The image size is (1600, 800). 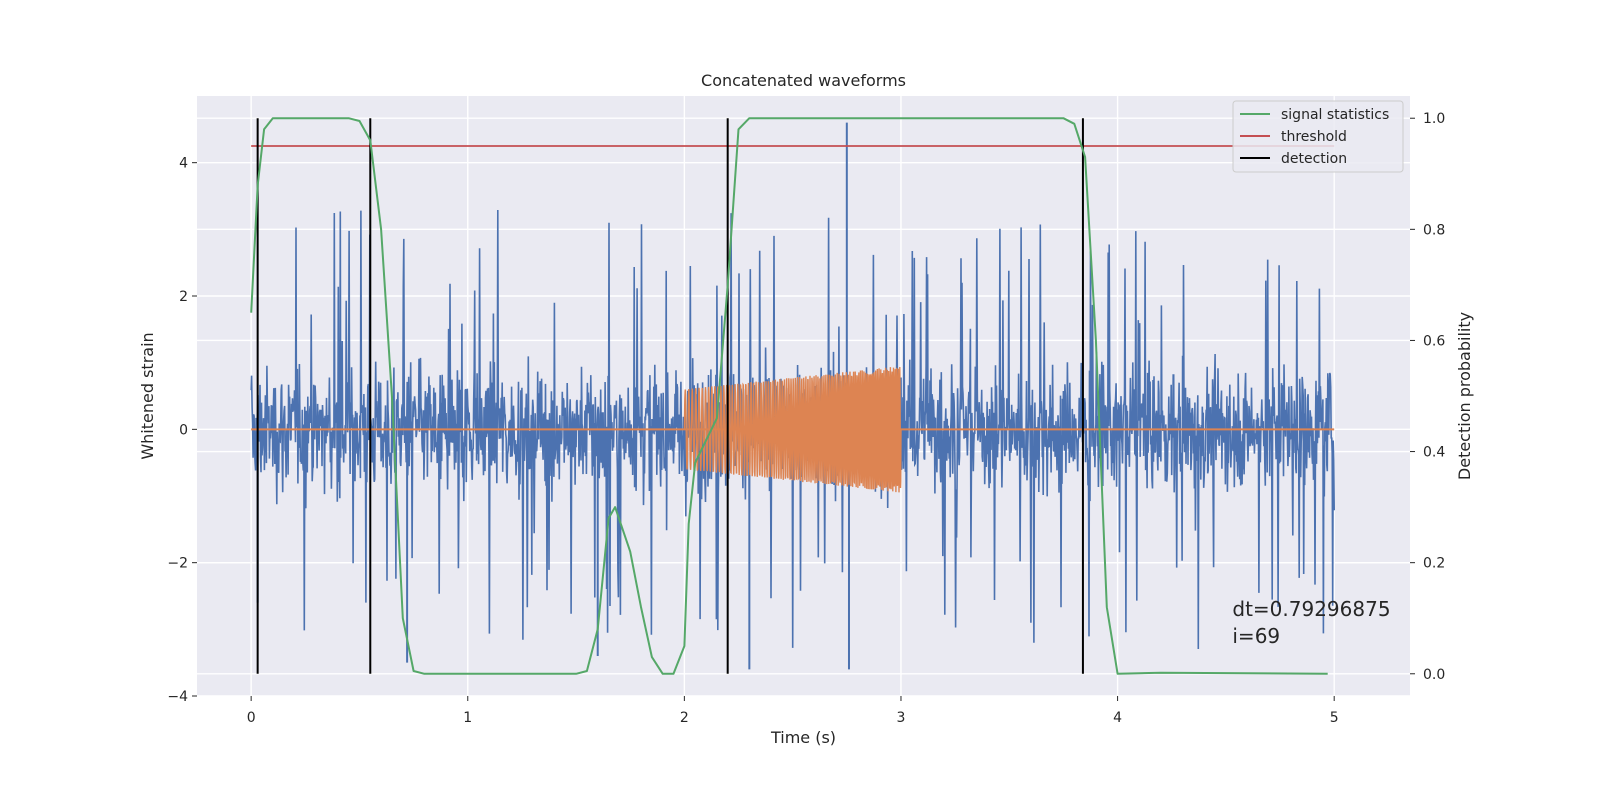 What do you see at coordinates (183, 297) in the screenshot?
I see `y-tick-label: 2` at bounding box center [183, 297].